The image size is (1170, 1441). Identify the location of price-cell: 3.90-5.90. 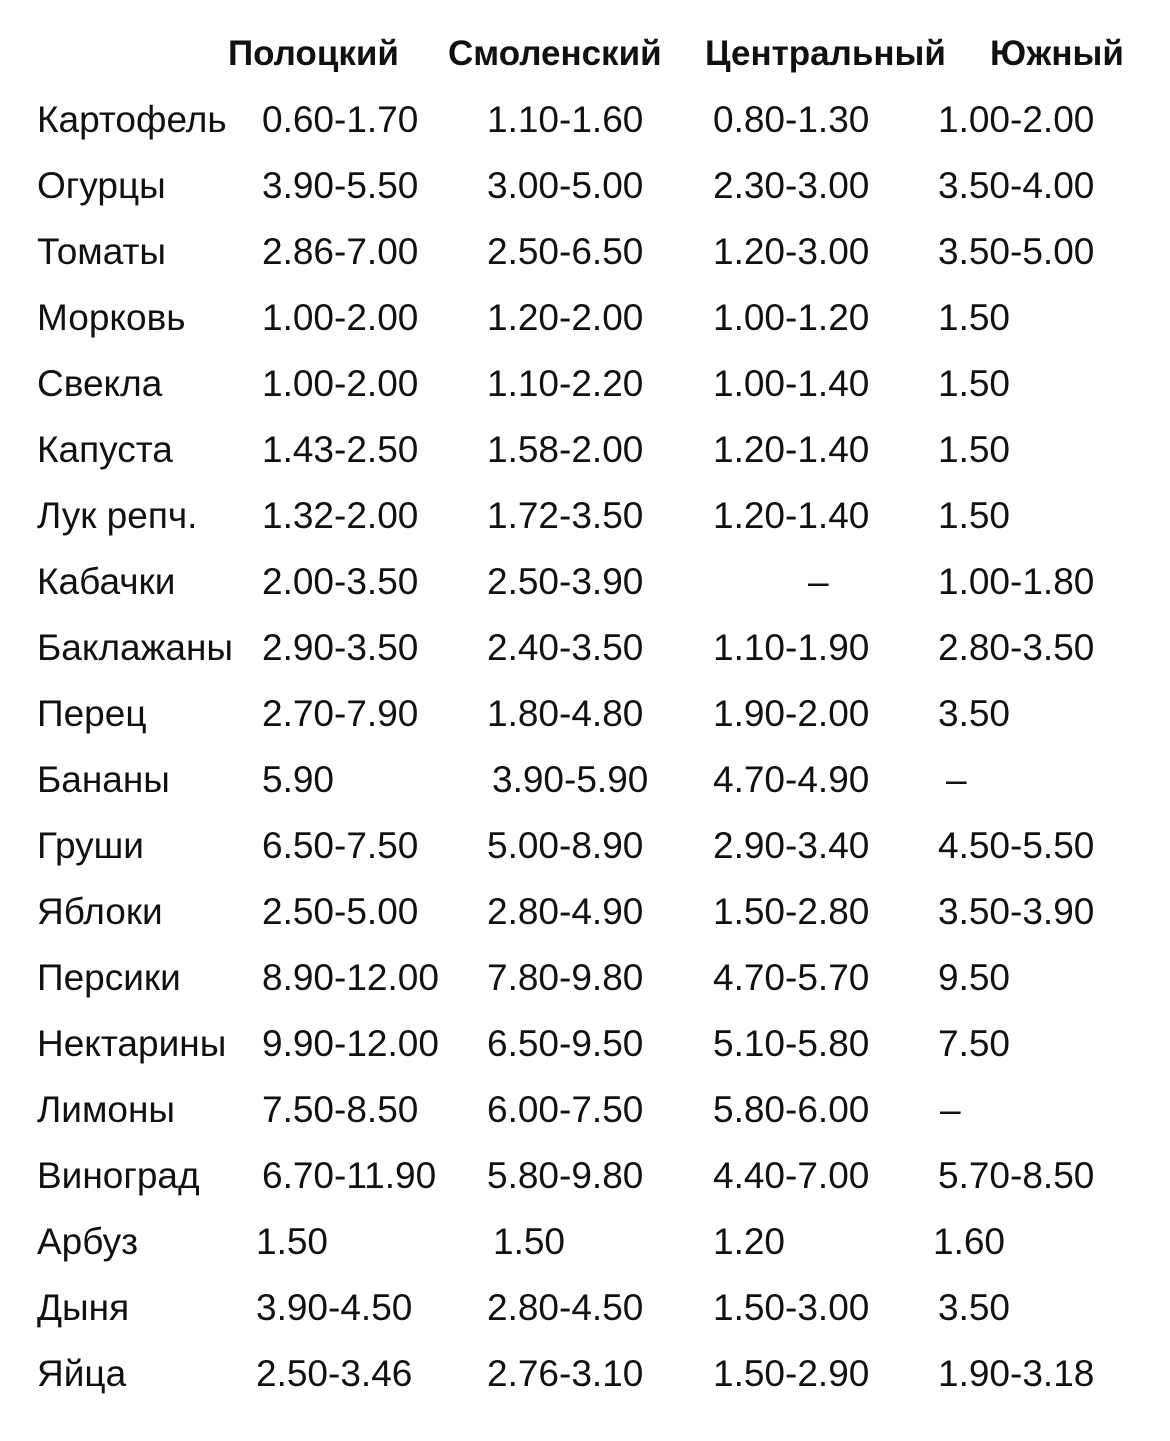
(570, 779).